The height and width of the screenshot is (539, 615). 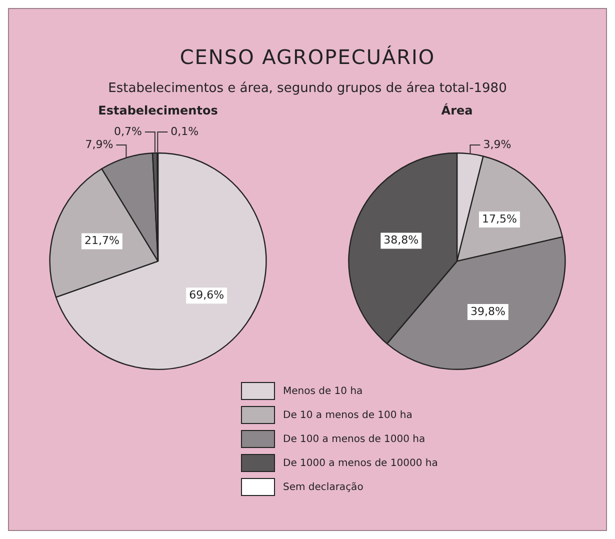 What do you see at coordinates (184, 131) in the screenshot?
I see `data-label: 0,1%` at bounding box center [184, 131].